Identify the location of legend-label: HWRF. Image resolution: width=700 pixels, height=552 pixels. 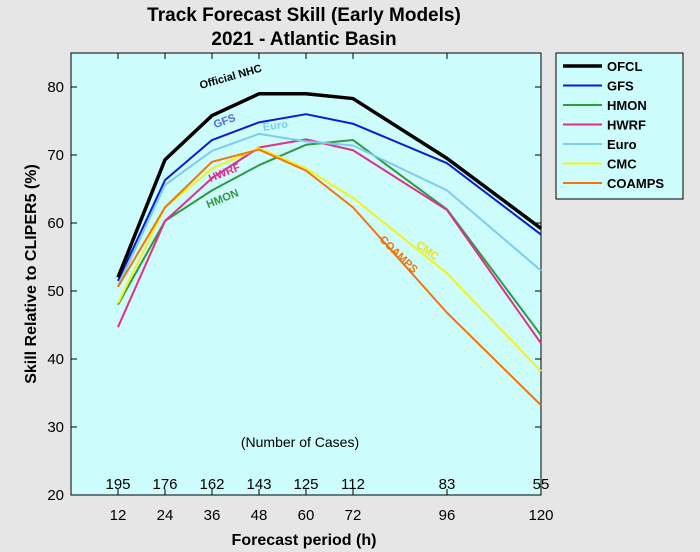
(626, 125).